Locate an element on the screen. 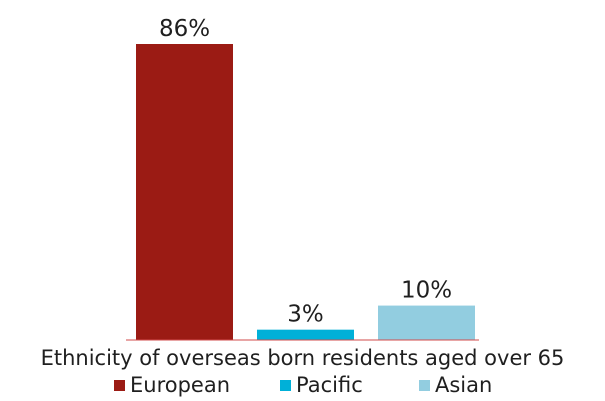  legend: European Pacific Asian is located at coordinates (303, 385).